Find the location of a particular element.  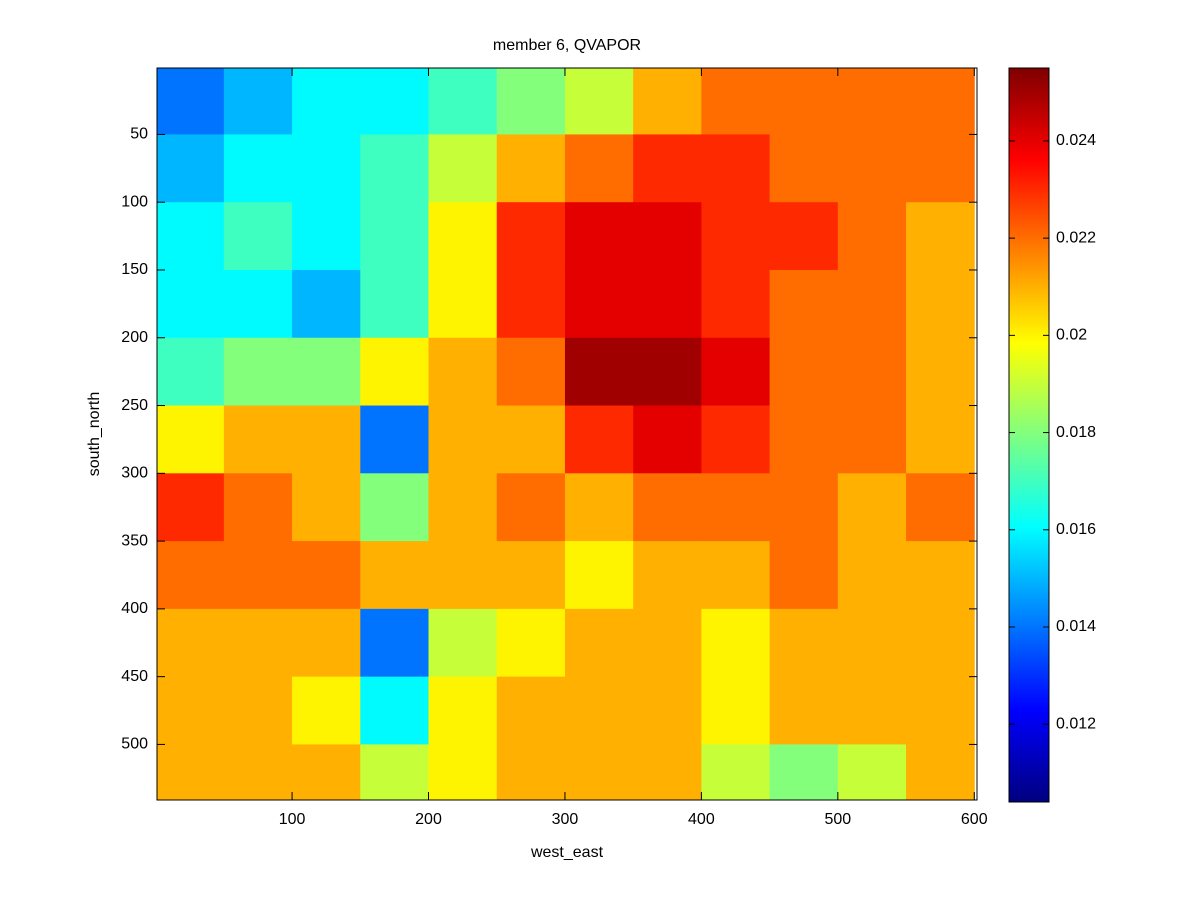

y-tick-label: 350 is located at coordinates (134, 540).